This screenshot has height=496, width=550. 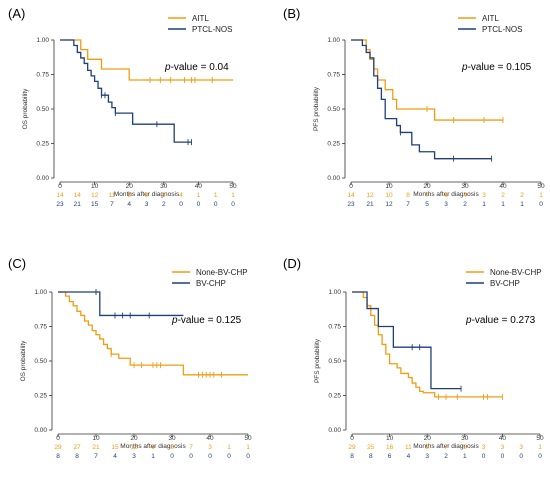 I want to click on p-value-annotation: p-value = 0.273, so click(x=500, y=320).